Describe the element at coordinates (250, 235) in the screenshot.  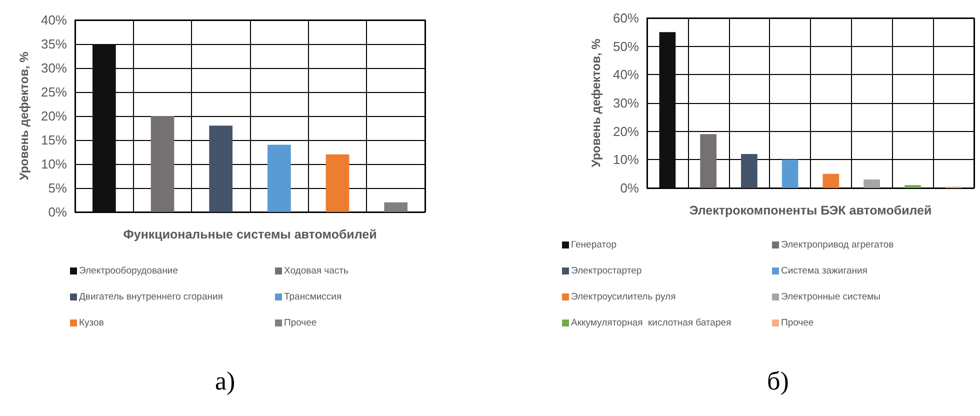
I see `x-axis-title: Функциональные системы автомобилей` at that location.